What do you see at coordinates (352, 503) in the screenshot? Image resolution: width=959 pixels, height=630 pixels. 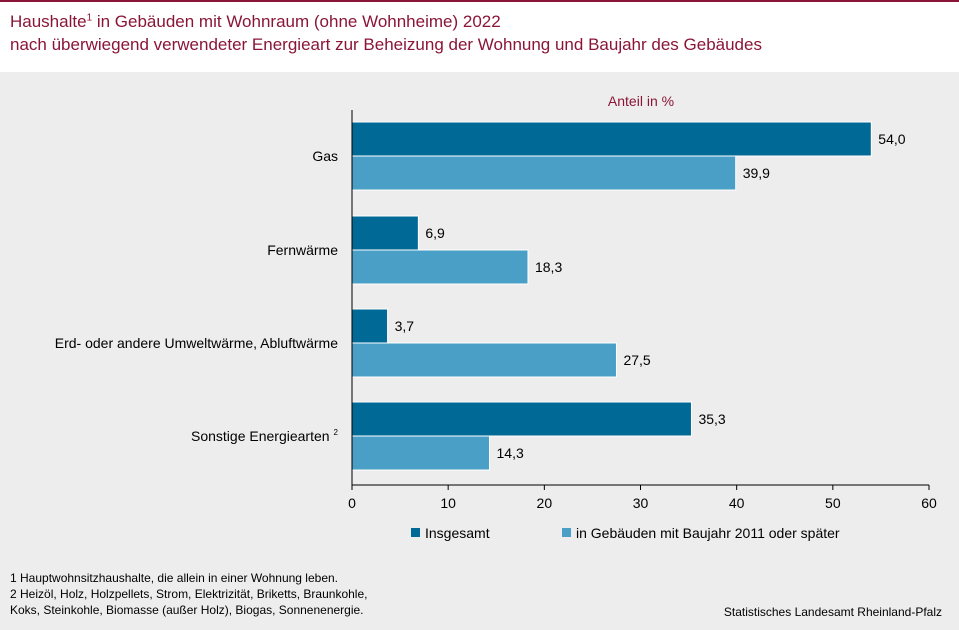 I see `x-tick-label-1: 0` at bounding box center [352, 503].